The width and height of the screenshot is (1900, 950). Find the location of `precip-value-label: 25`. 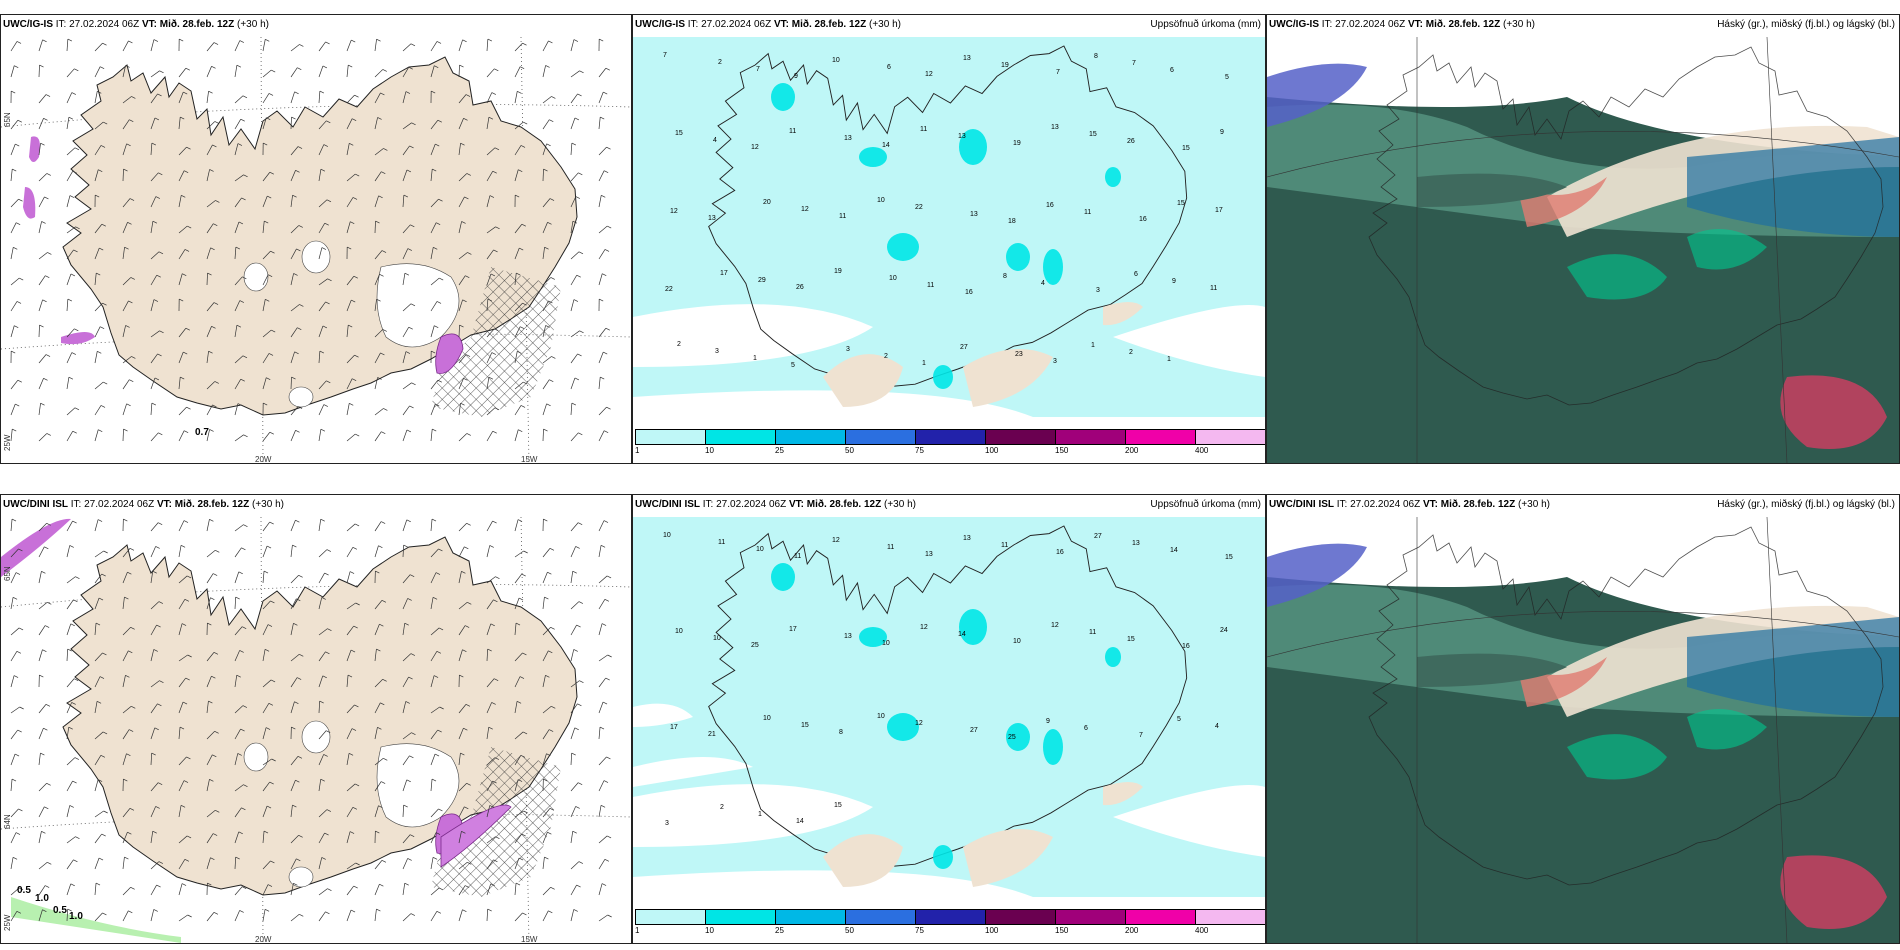

precip-value-label: 25 is located at coordinates (755, 645).